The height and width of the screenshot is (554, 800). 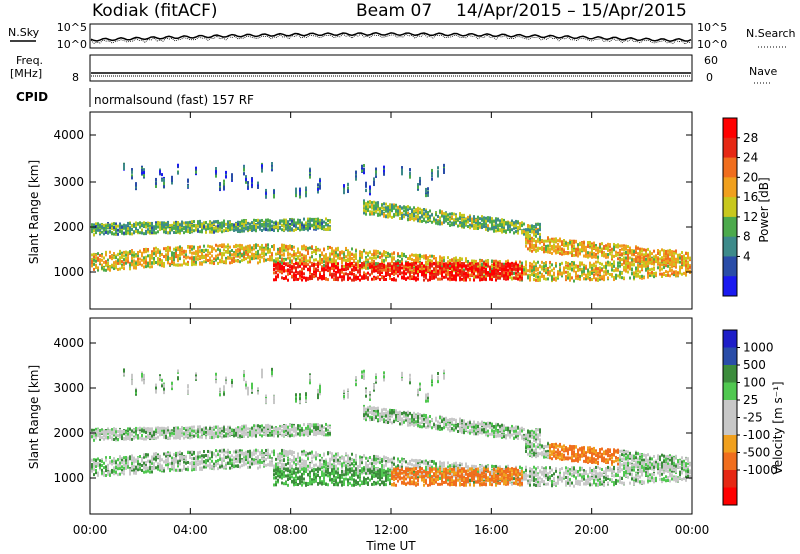 I want to click on nave-tick-bottom: 0, so click(x=709, y=77).